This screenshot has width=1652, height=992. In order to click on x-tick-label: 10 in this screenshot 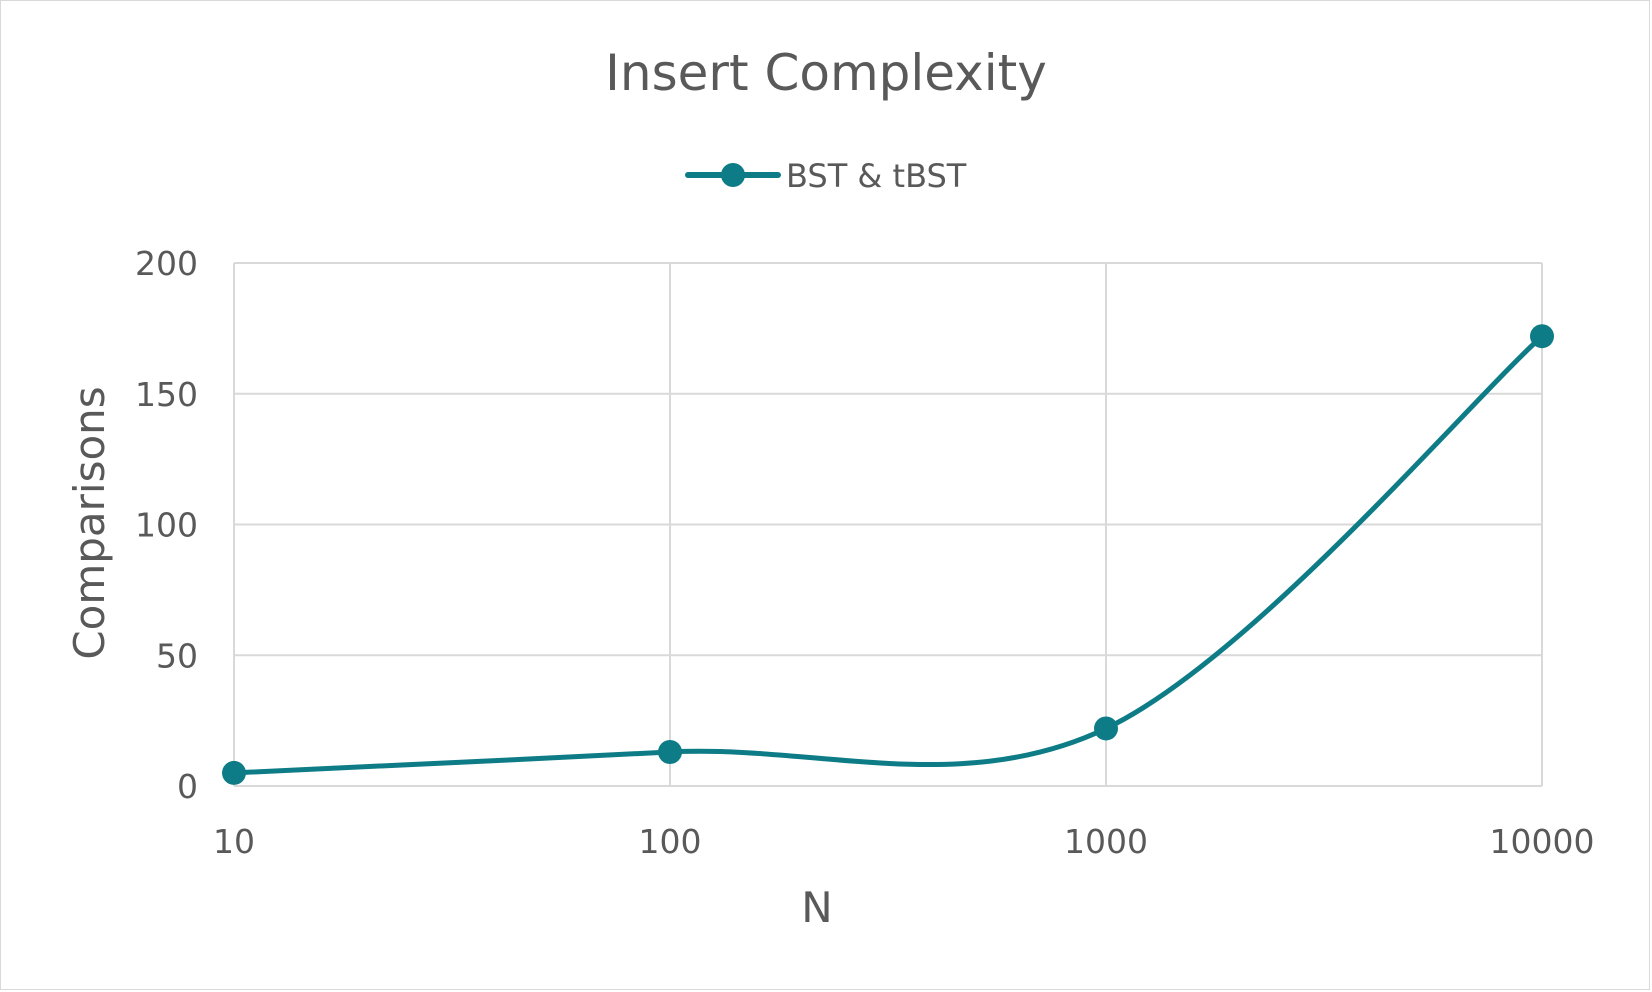, I will do `click(234, 841)`.